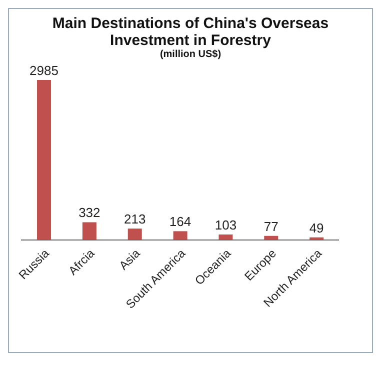 The image size is (383, 365). Describe the element at coordinates (129, 259) in the screenshot. I see `x-tick-label: Asia` at that location.